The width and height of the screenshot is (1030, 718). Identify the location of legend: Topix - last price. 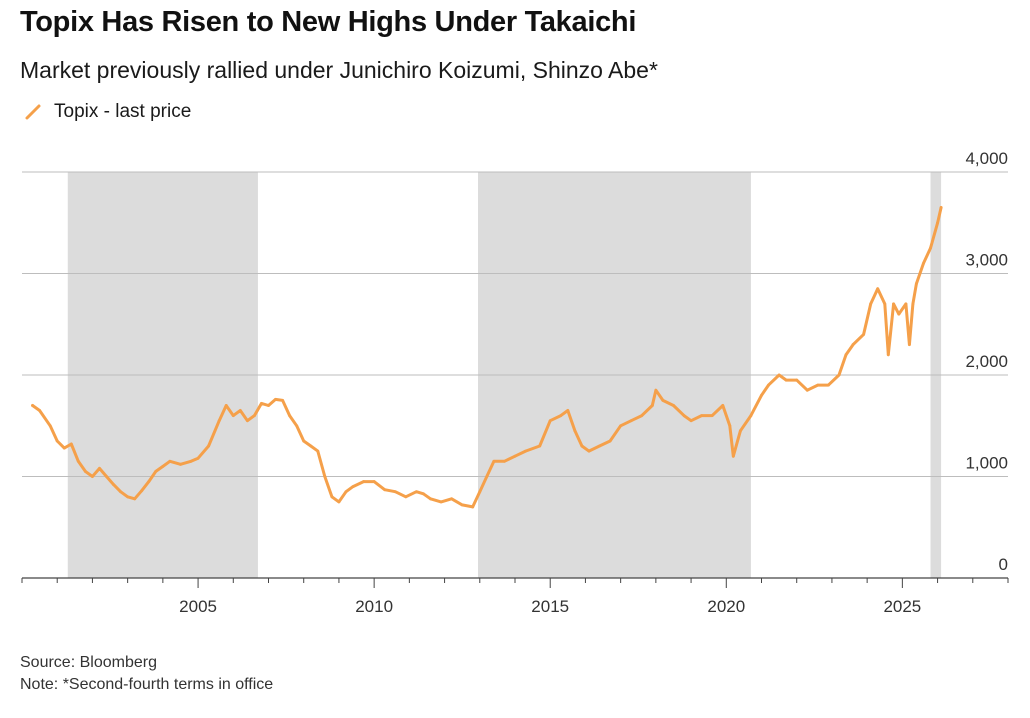
(107, 112).